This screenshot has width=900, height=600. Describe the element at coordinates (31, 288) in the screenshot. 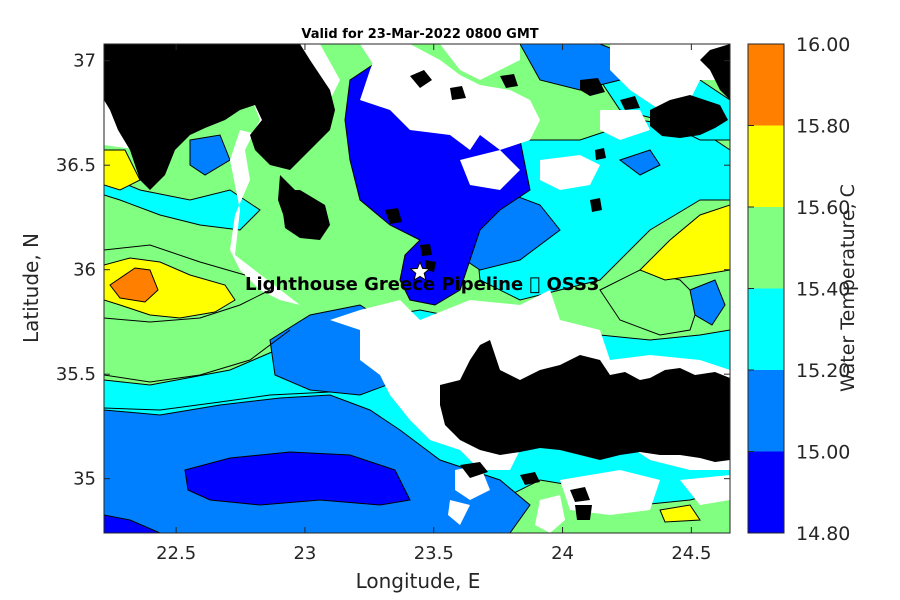

I see `y-axis-label: Latitude, N` at that location.